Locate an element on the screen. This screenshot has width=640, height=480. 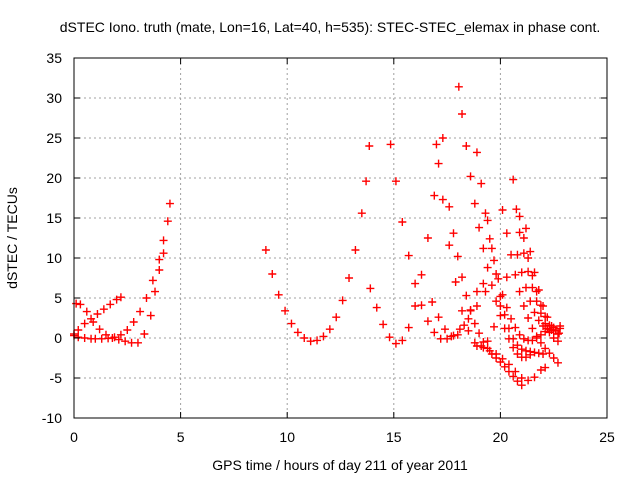
y-tick-label: 0 is located at coordinates (58, 338).